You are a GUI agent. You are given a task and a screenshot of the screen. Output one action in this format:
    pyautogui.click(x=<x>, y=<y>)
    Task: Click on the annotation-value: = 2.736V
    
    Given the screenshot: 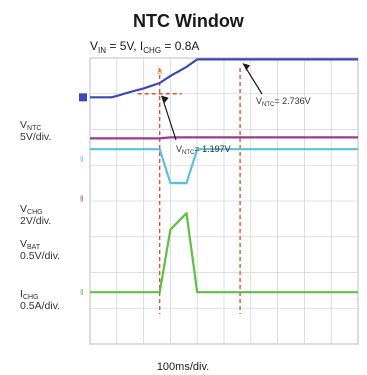 What is the action you would take?
    pyautogui.click(x=292, y=101)
    